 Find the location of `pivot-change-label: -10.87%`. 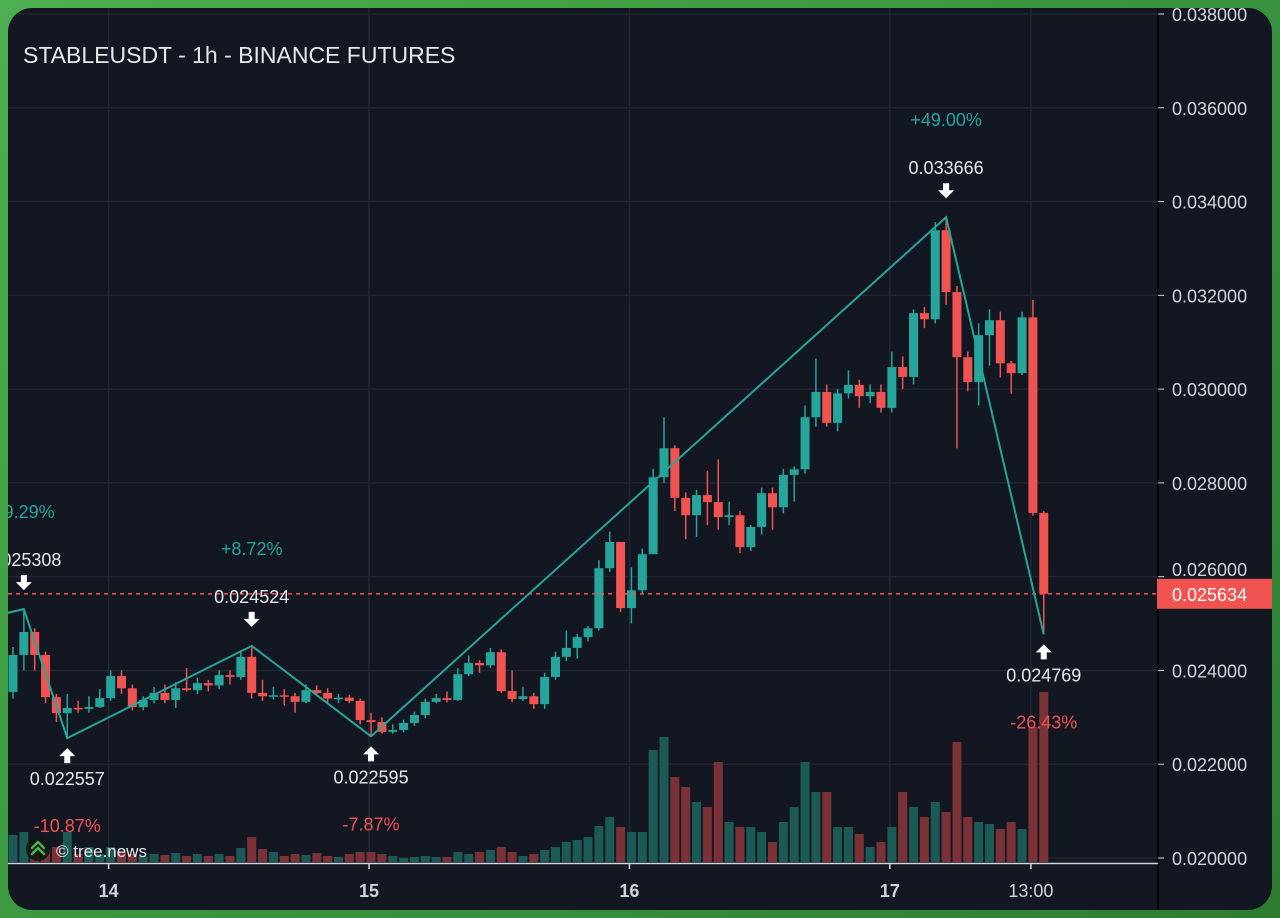

pivot-change-label: -10.87% is located at coordinates (67, 826).